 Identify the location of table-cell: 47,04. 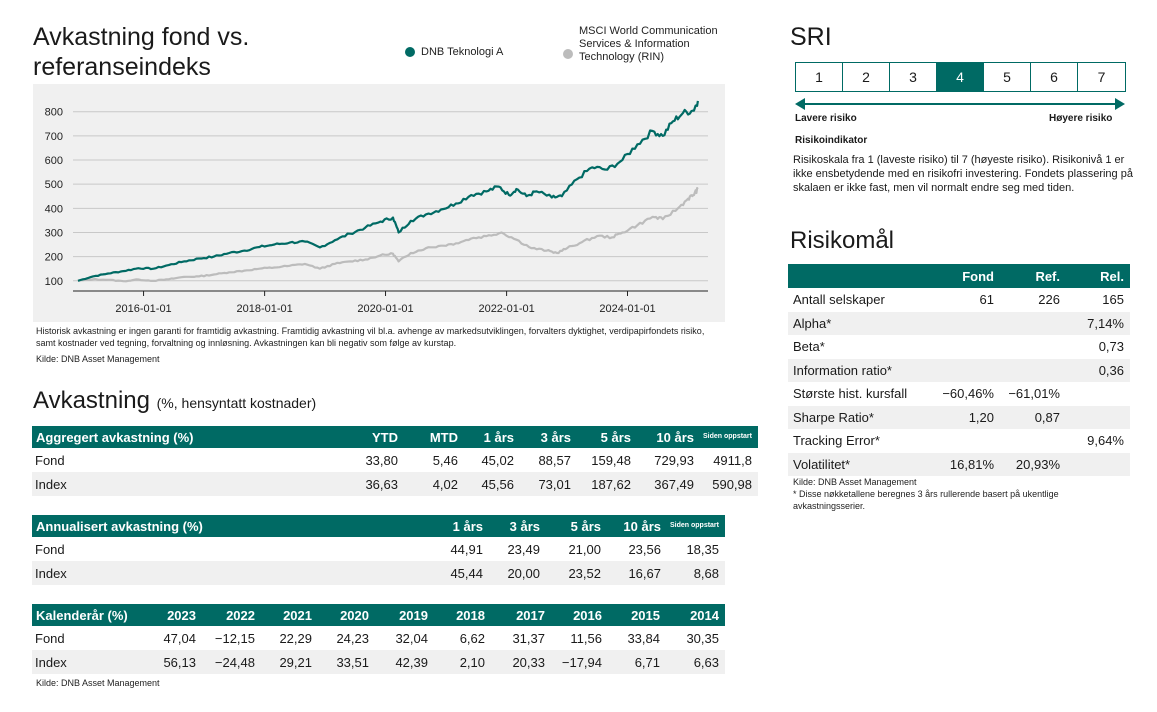
(179, 638).